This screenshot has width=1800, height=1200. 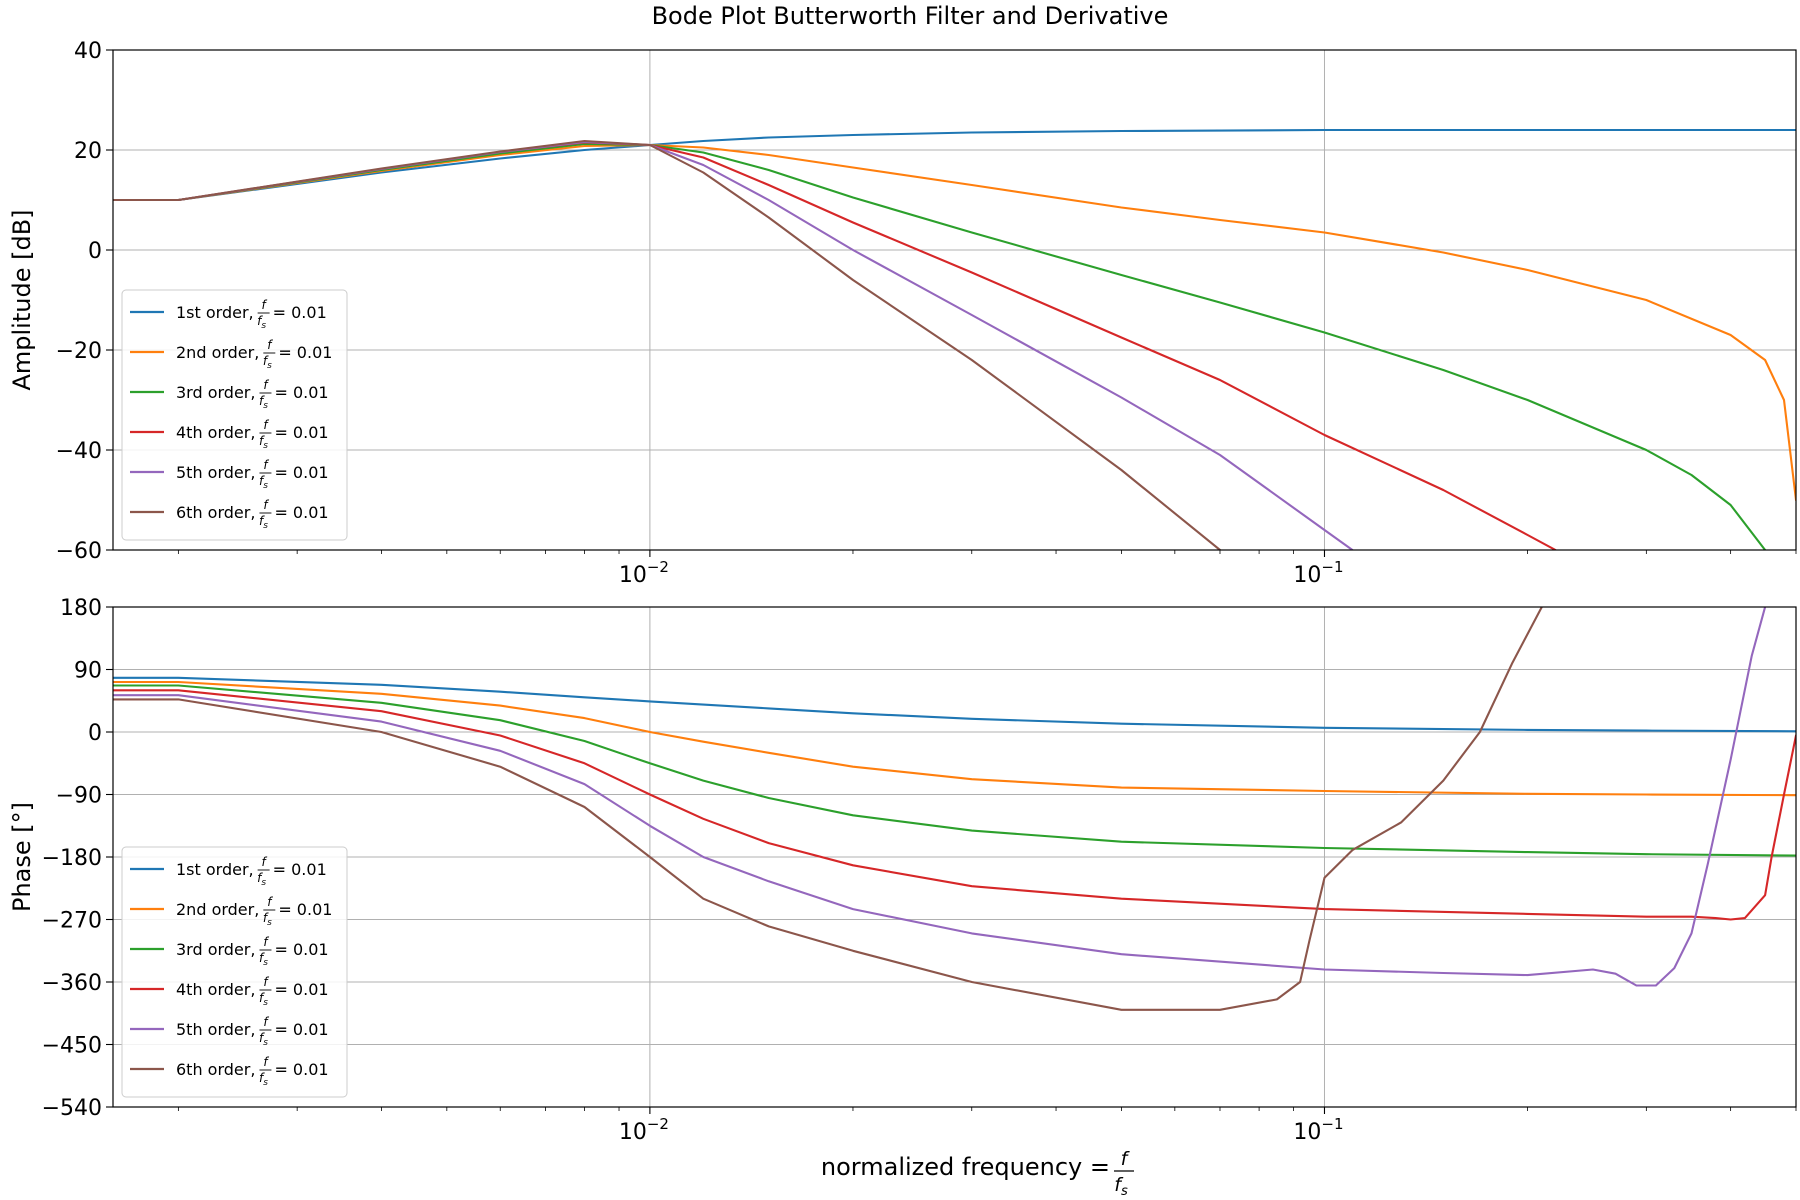 I want to click on amplitude-legend-name: 6th order,, so click(x=215, y=512).